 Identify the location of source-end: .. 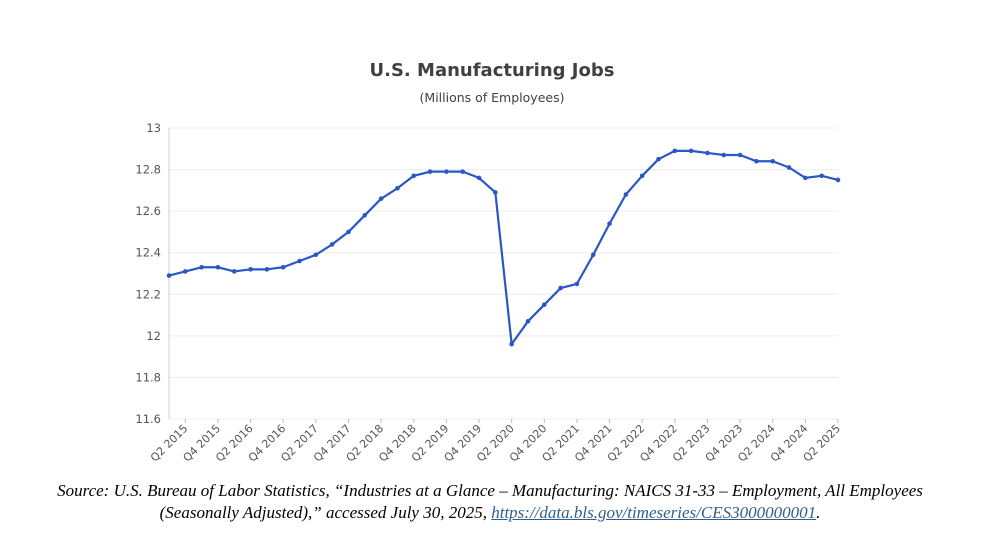
(818, 512).